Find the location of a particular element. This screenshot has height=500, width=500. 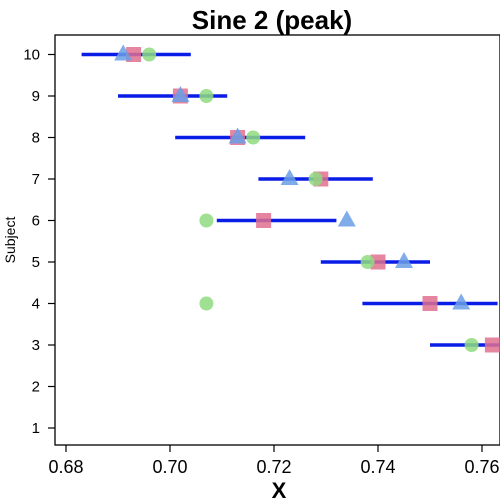

y-tick-label: 8 is located at coordinates (36, 138).